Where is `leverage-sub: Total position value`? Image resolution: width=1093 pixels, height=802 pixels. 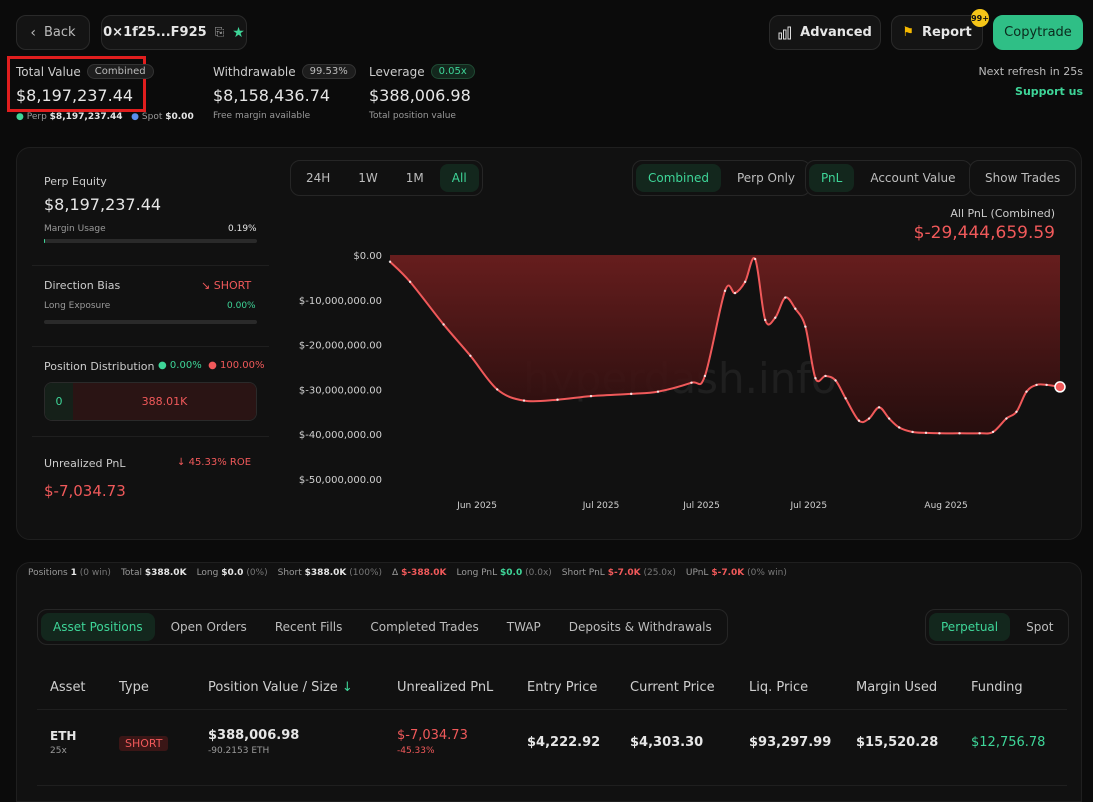 leverage-sub: Total position value is located at coordinates (412, 116).